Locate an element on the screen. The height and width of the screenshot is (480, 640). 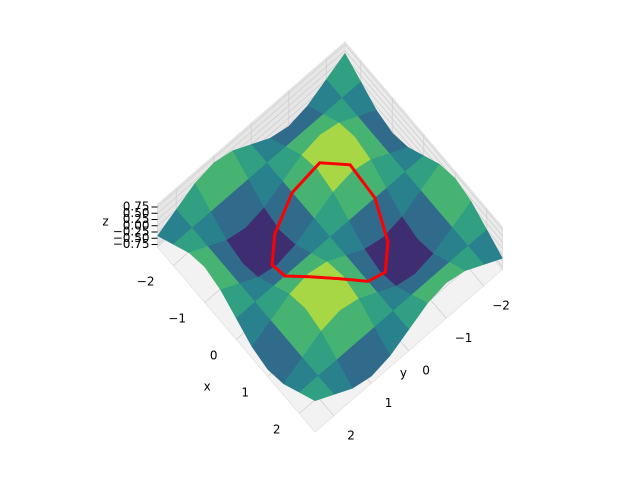
y-tick-label: 1 is located at coordinates (245, 392).